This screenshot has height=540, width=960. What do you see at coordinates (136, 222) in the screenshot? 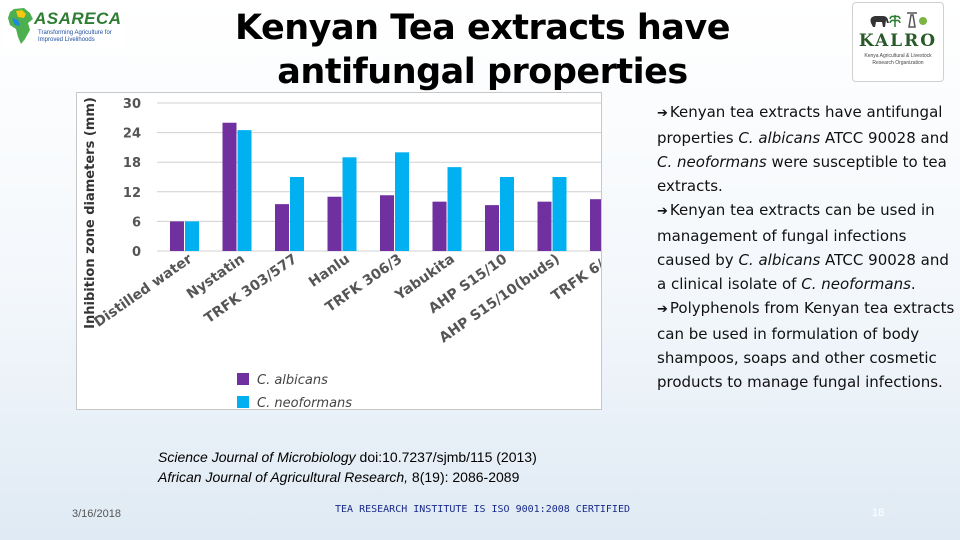
I see `y-tick-label: 6` at bounding box center [136, 222].